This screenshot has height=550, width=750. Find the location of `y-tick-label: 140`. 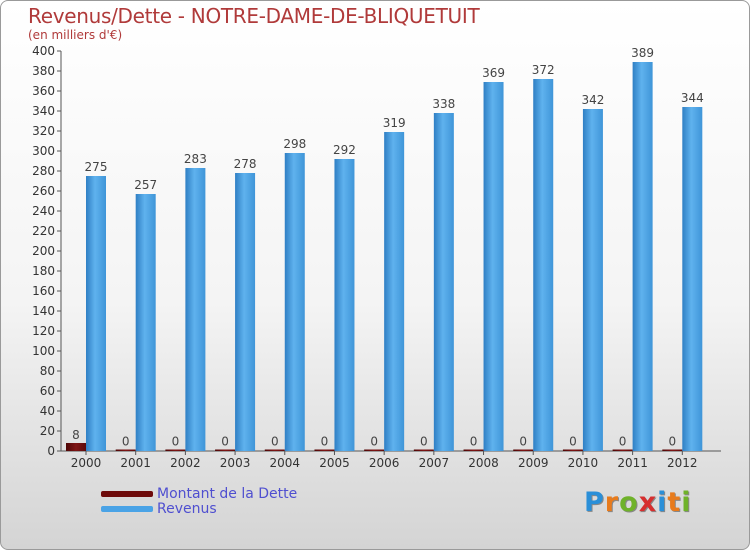

y-tick-label: 140 is located at coordinates (43, 311).